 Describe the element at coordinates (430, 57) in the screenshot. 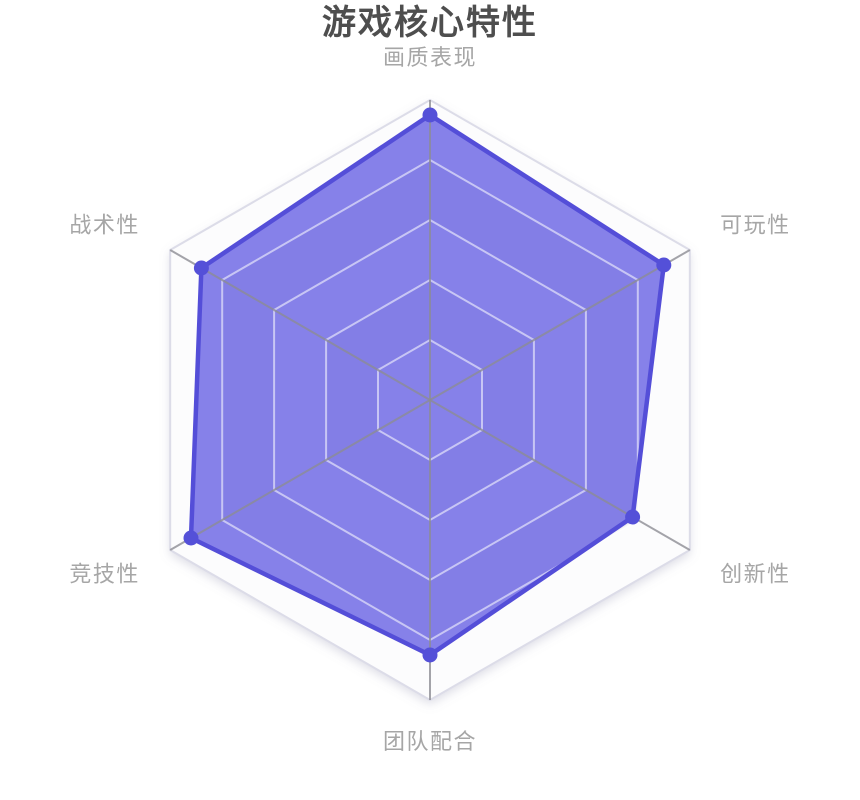

I see `axis-label-0: 画质表现` at that location.